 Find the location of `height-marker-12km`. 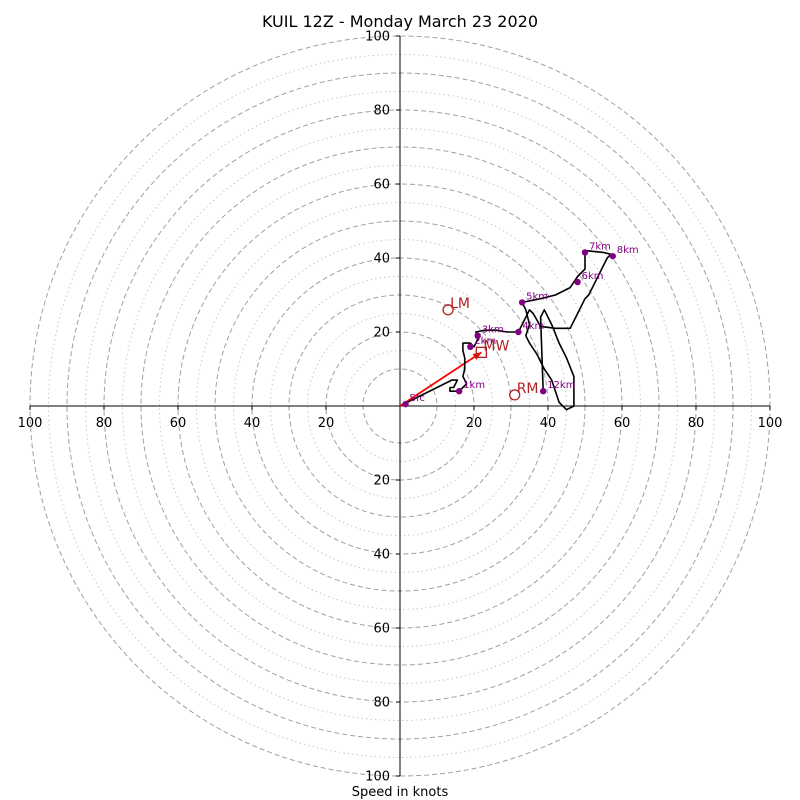

height-marker-12km is located at coordinates (543, 391).